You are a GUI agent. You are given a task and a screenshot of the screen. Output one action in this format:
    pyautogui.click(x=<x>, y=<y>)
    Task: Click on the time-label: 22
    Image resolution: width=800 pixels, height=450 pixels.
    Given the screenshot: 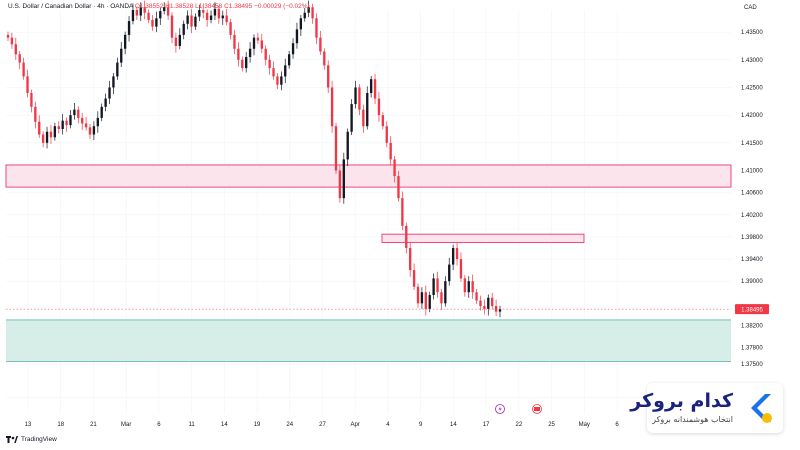 What is the action you would take?
    pyautogui.click(x=518, y=425)
    